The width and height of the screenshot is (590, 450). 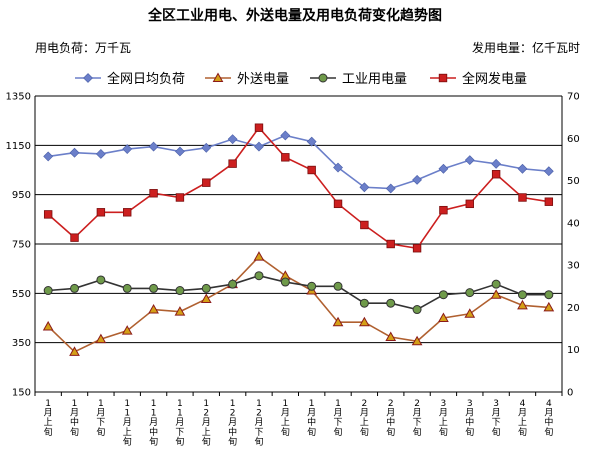 I want to click on x-tick-label: 2 月下旬, so click(x=417, y=418).